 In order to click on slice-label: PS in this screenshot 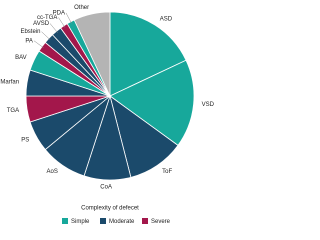, I will do `click(25, 140)`.